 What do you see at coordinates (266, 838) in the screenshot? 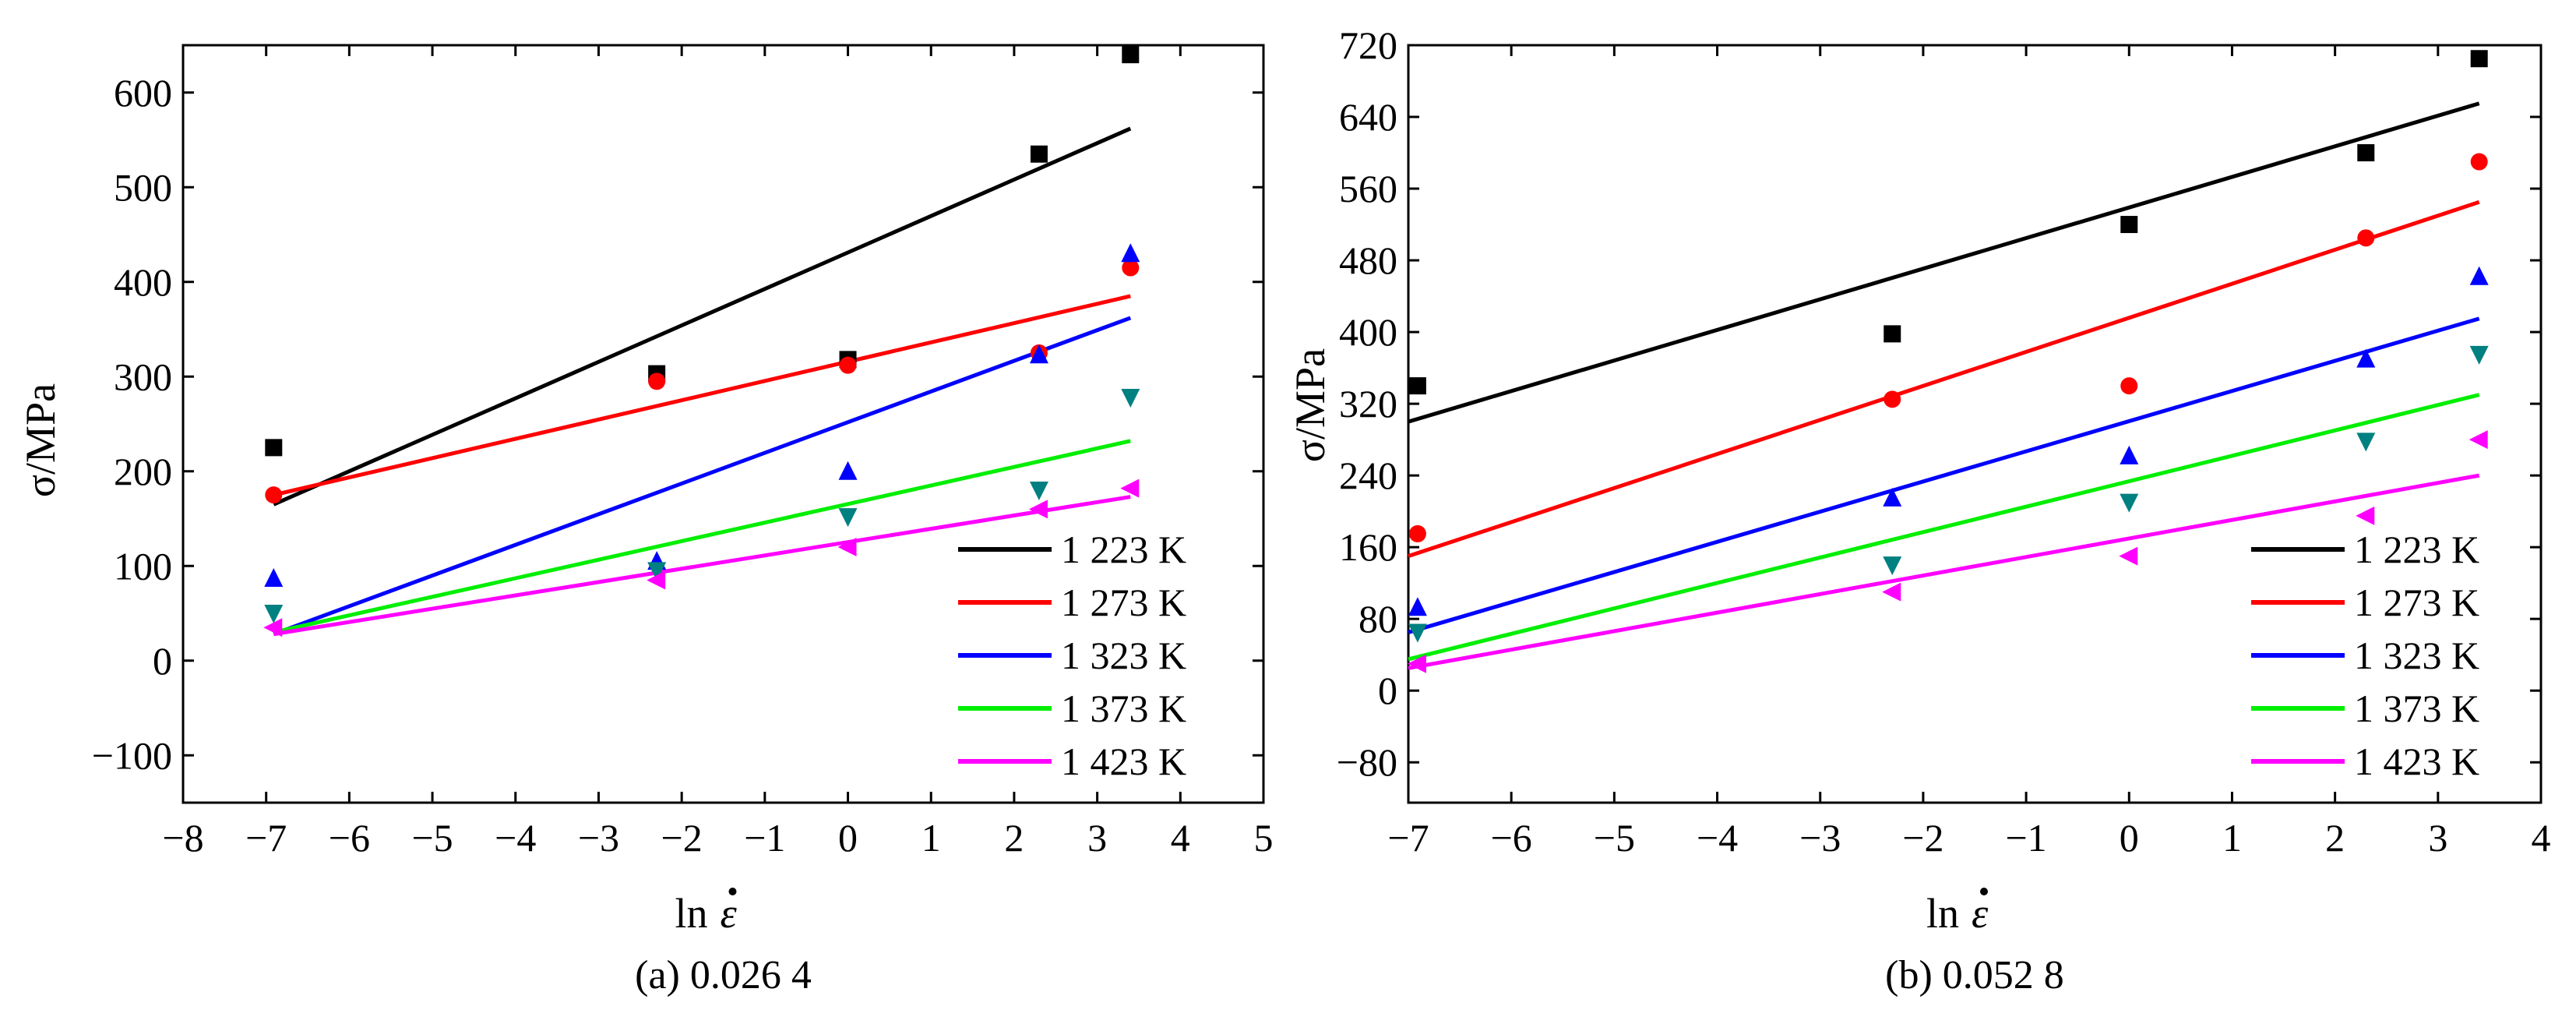
I see `x-tick-label-a-1: −7` at bounding box center [266, 838].